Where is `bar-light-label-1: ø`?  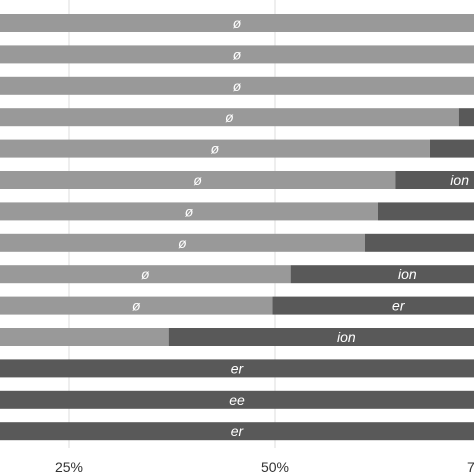 bar-light-label-1: ø is located at coordinates (237, 23).